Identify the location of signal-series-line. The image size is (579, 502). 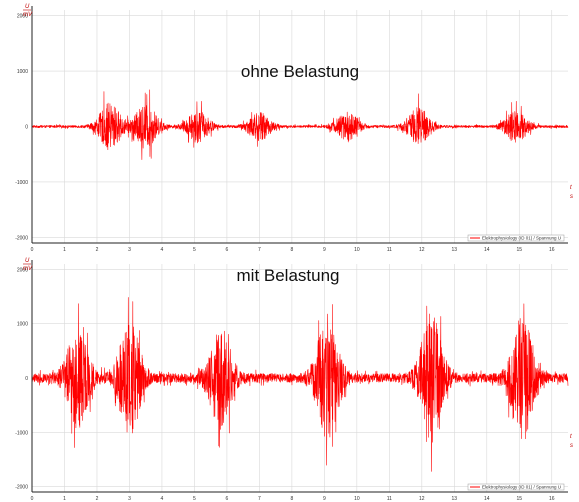
(300, 124).